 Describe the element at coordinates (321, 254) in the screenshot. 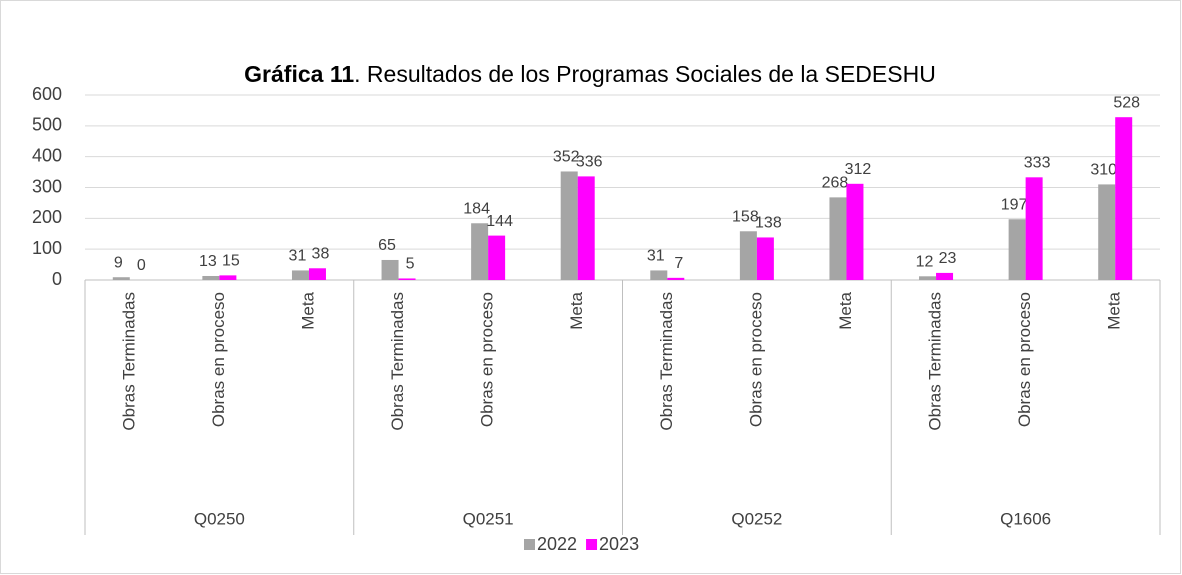

I see `data-label: 38` at that location.